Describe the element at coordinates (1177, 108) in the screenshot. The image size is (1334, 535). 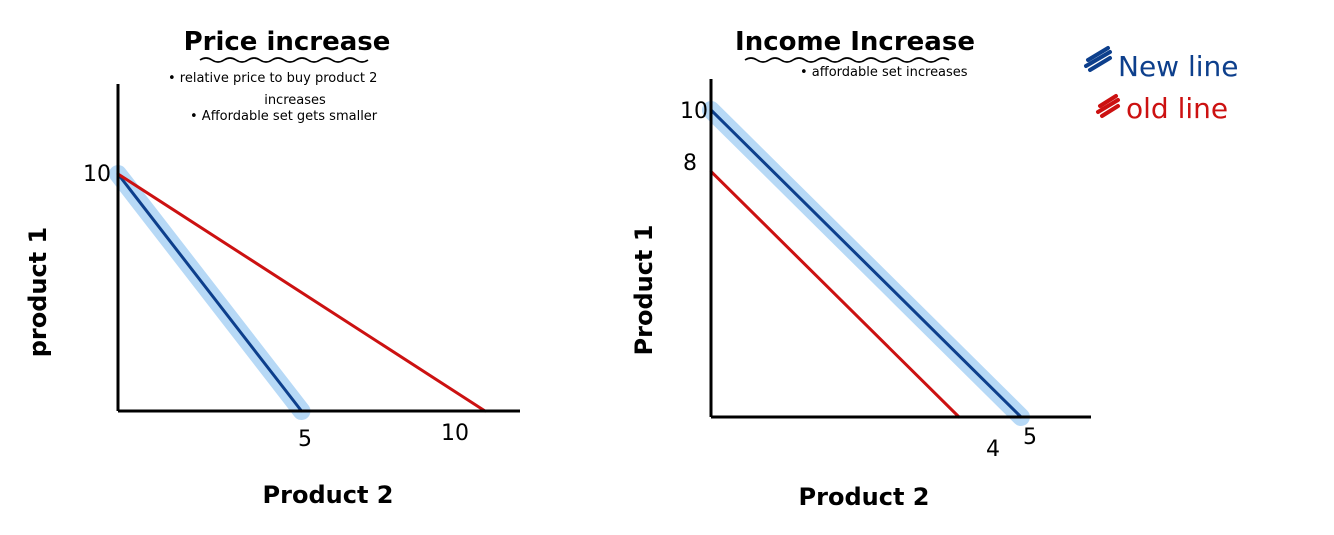
I see `legend-label-old: old line` at that location.